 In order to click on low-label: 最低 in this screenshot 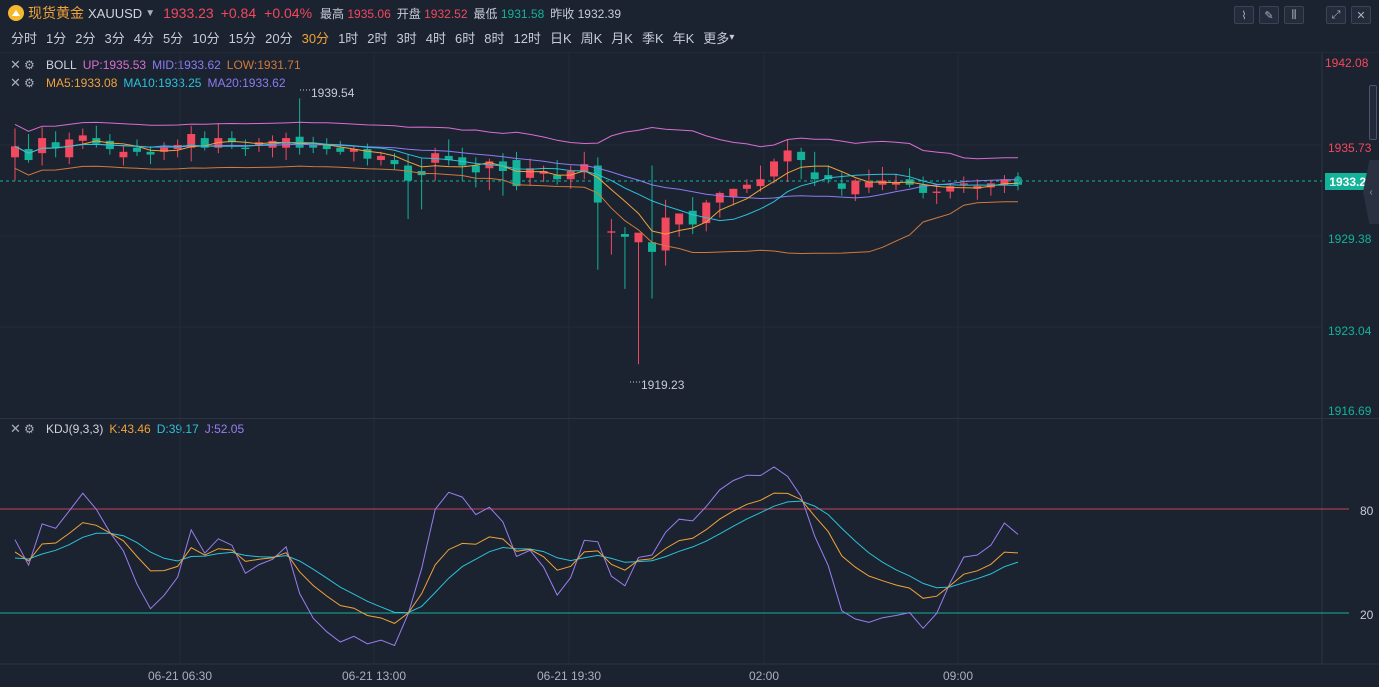, I will do `click(485, 13)`.